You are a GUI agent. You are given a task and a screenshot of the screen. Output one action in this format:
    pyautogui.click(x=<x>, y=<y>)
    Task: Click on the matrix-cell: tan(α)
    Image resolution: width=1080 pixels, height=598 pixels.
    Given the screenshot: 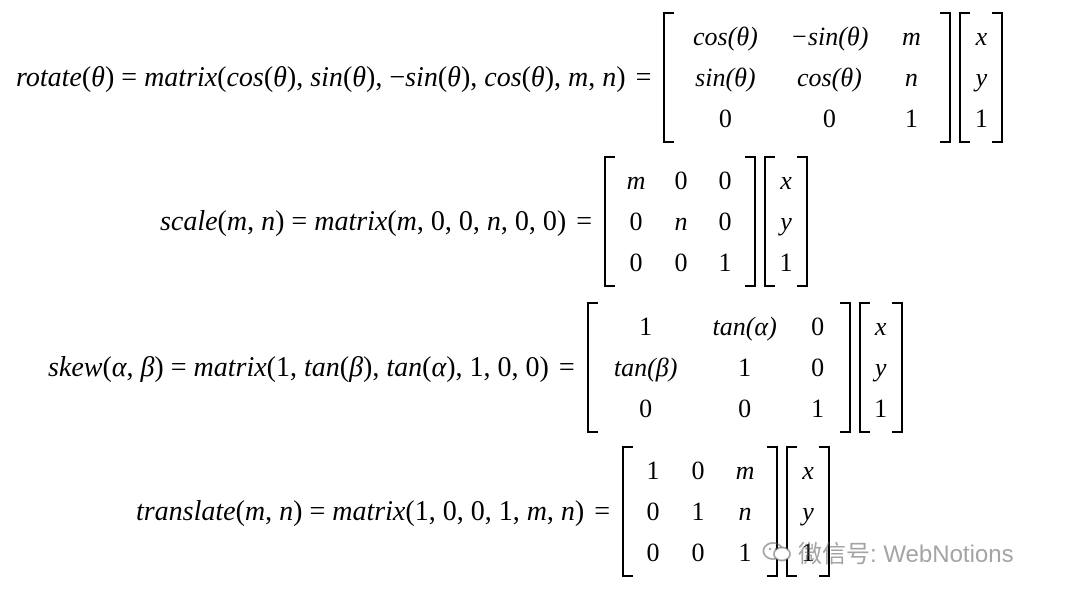 What is the action you would take?
    pyautogui.click(x=744, y=326)
    